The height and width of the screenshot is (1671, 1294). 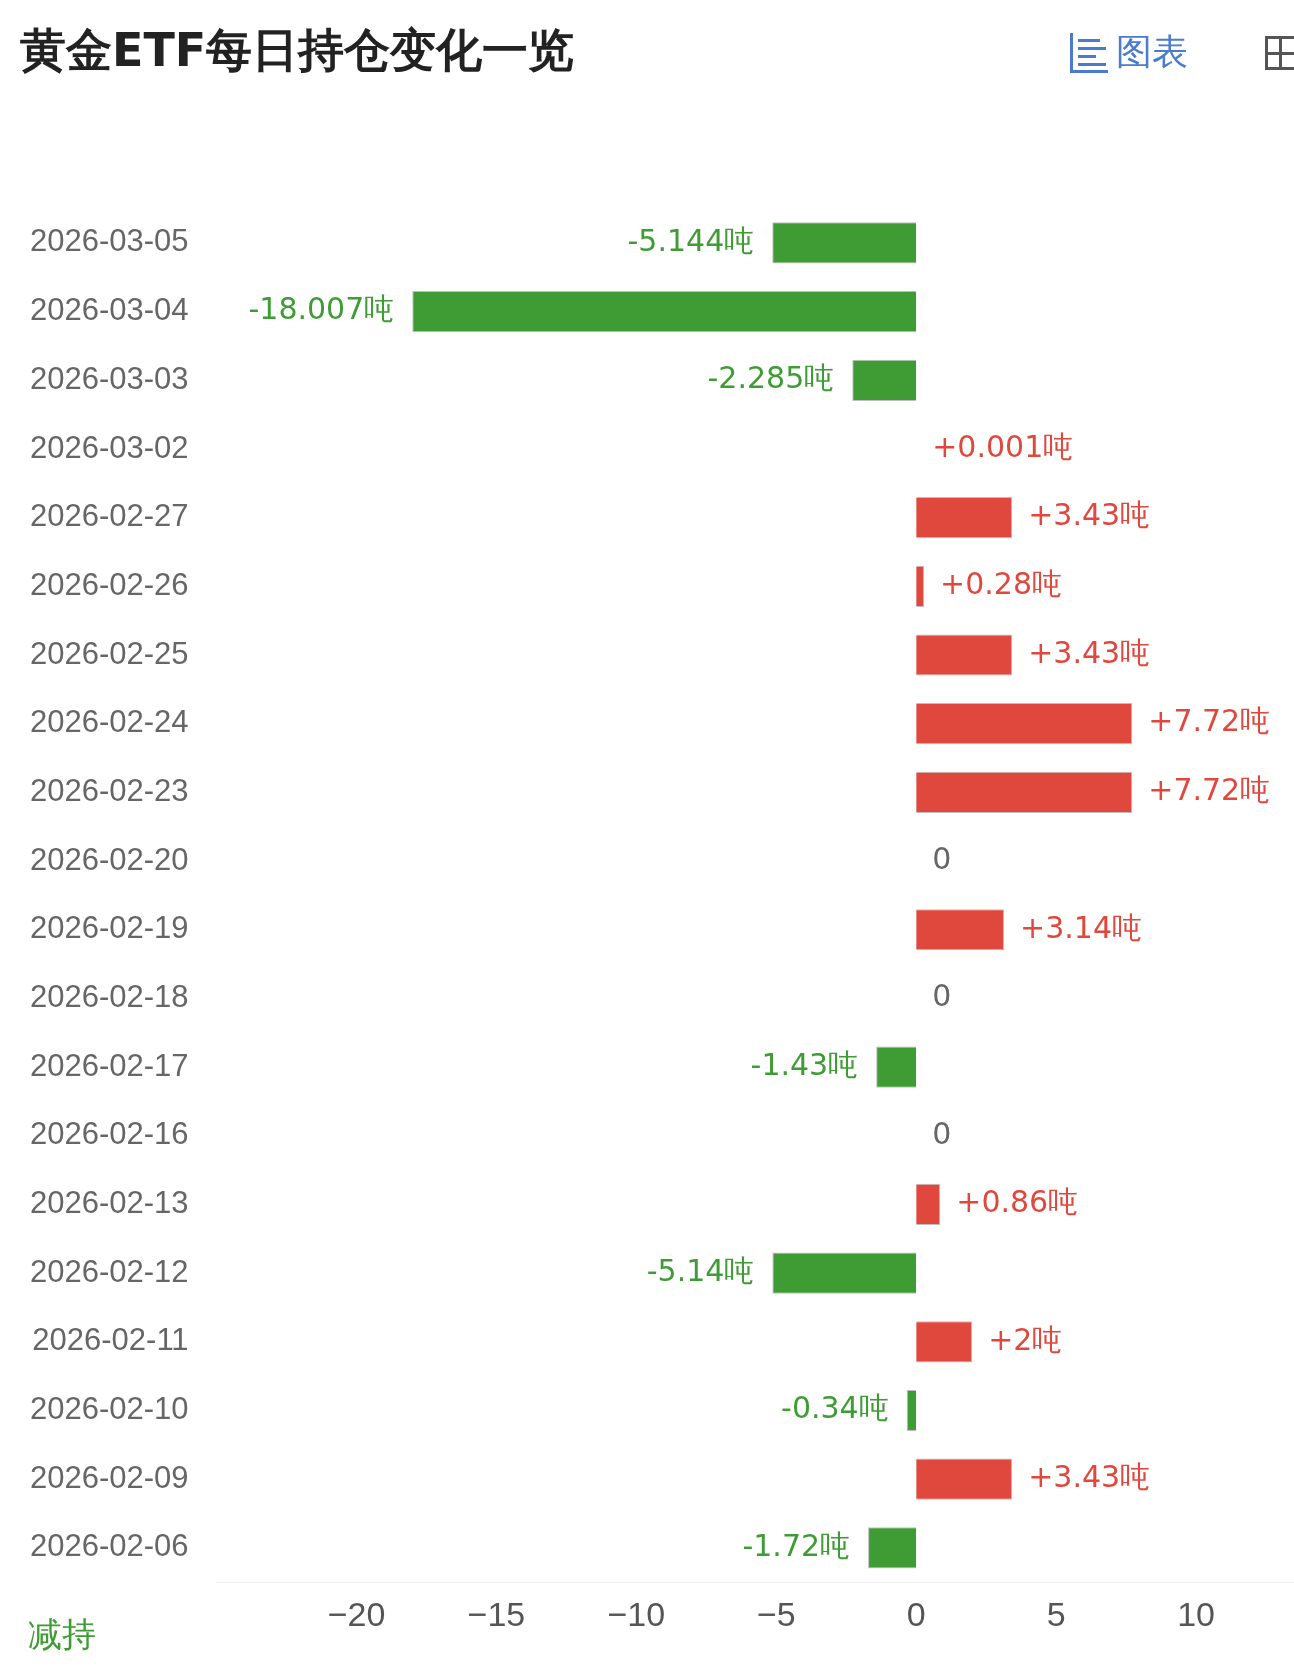 What do you see at coordinates (109, 928) in the screenshot?
I see `y-tick-label: 2026-02-19` at bounding box center [109, 928].